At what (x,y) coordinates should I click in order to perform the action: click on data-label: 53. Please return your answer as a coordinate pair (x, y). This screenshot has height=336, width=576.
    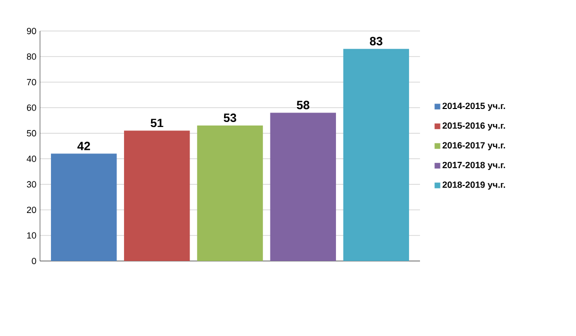
    Looking at the image, I should click on (230, 118).